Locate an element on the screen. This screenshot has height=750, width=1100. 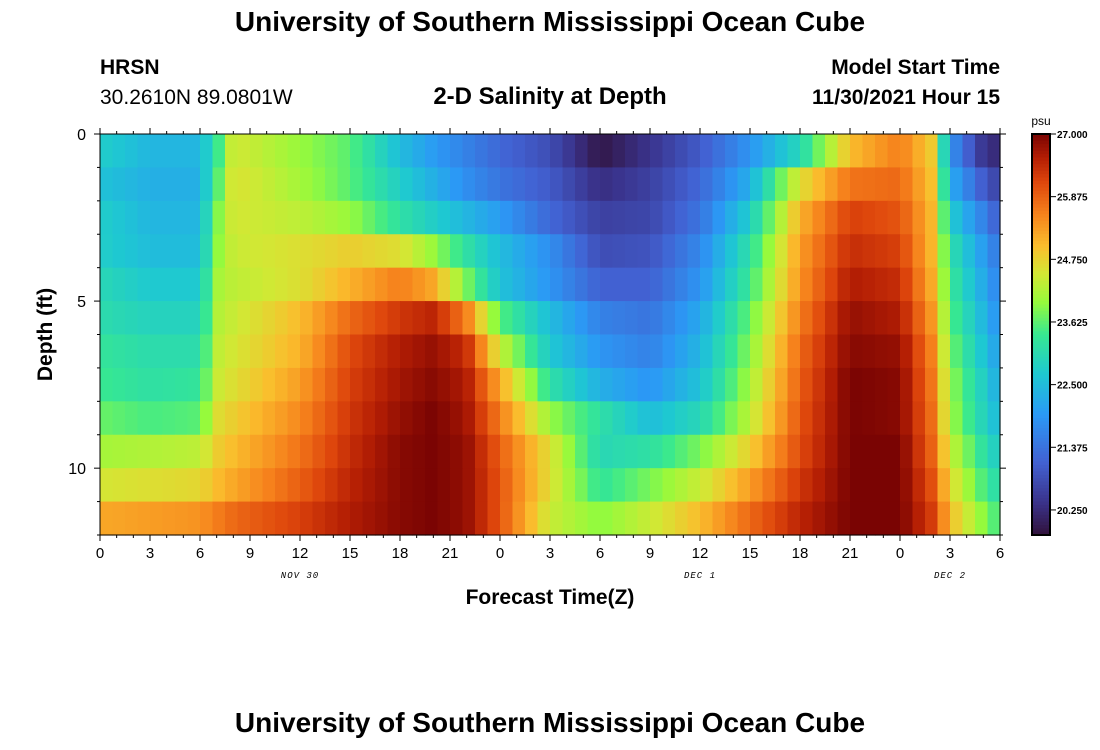
colorbar-tick-label: 23.625 is located at coordinates (1072, 323).